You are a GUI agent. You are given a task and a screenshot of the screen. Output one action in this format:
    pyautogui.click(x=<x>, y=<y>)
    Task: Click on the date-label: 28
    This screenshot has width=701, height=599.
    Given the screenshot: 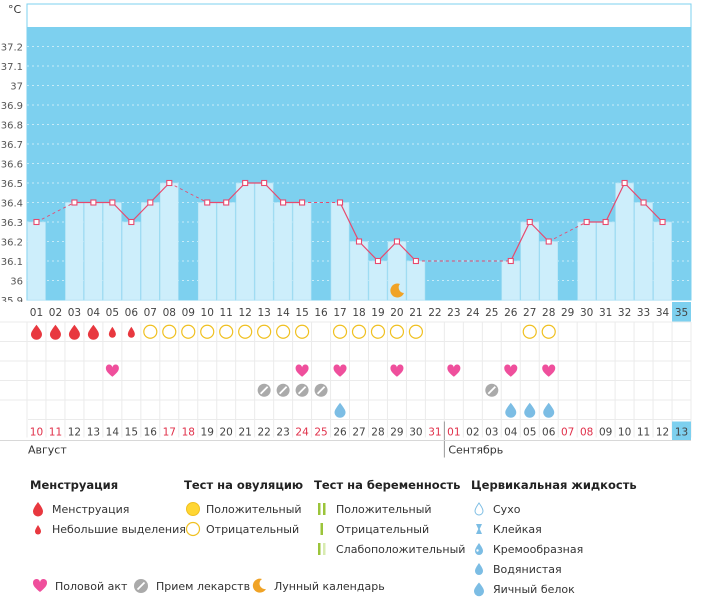 What is the action you would take?
    pyautogui.click(x=377, y=433)
    